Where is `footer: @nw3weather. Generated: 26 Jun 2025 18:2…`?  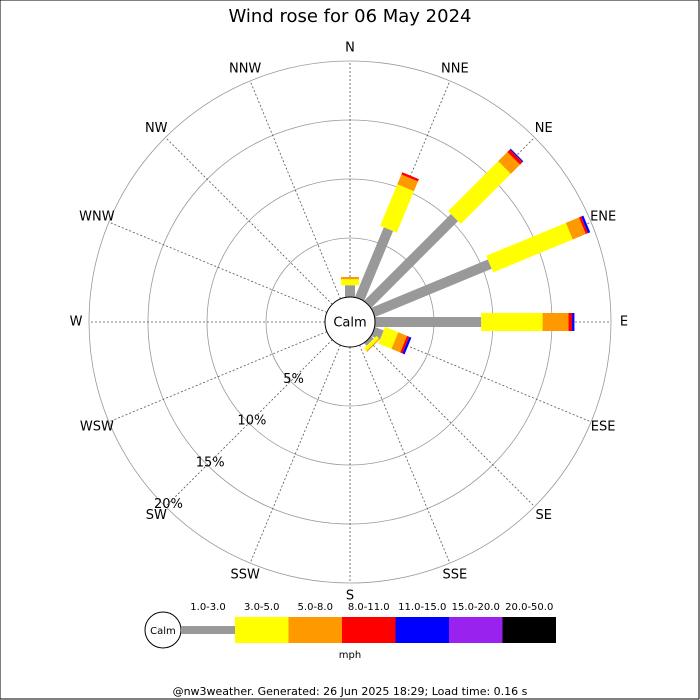
footer: @nw3weather. Generated: 26 Jun 2025 18:2… is located at coordinates (350, 691).